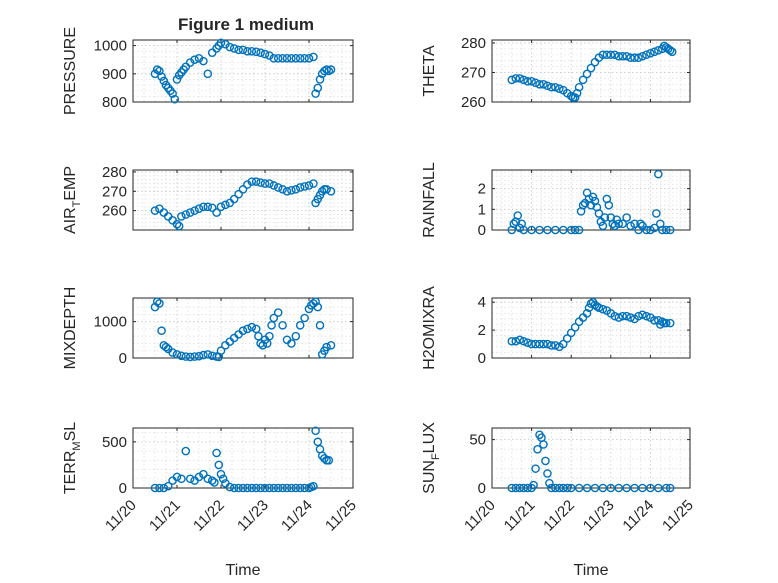  I want to click on x-tick-label: 11/25, so click(341, 516).